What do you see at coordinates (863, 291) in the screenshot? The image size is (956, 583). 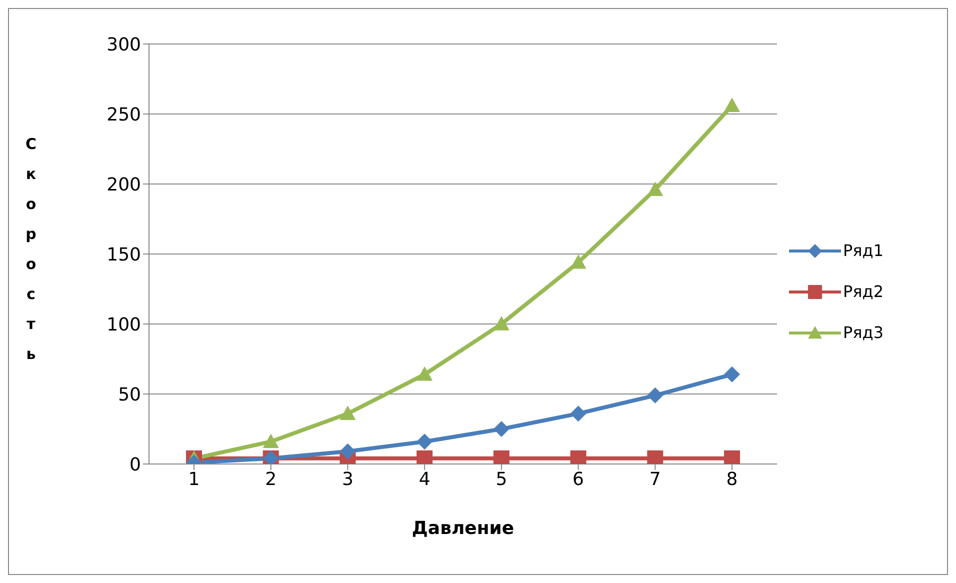 I see `legend-label: Ряд2` at bounding box center [863, 291].